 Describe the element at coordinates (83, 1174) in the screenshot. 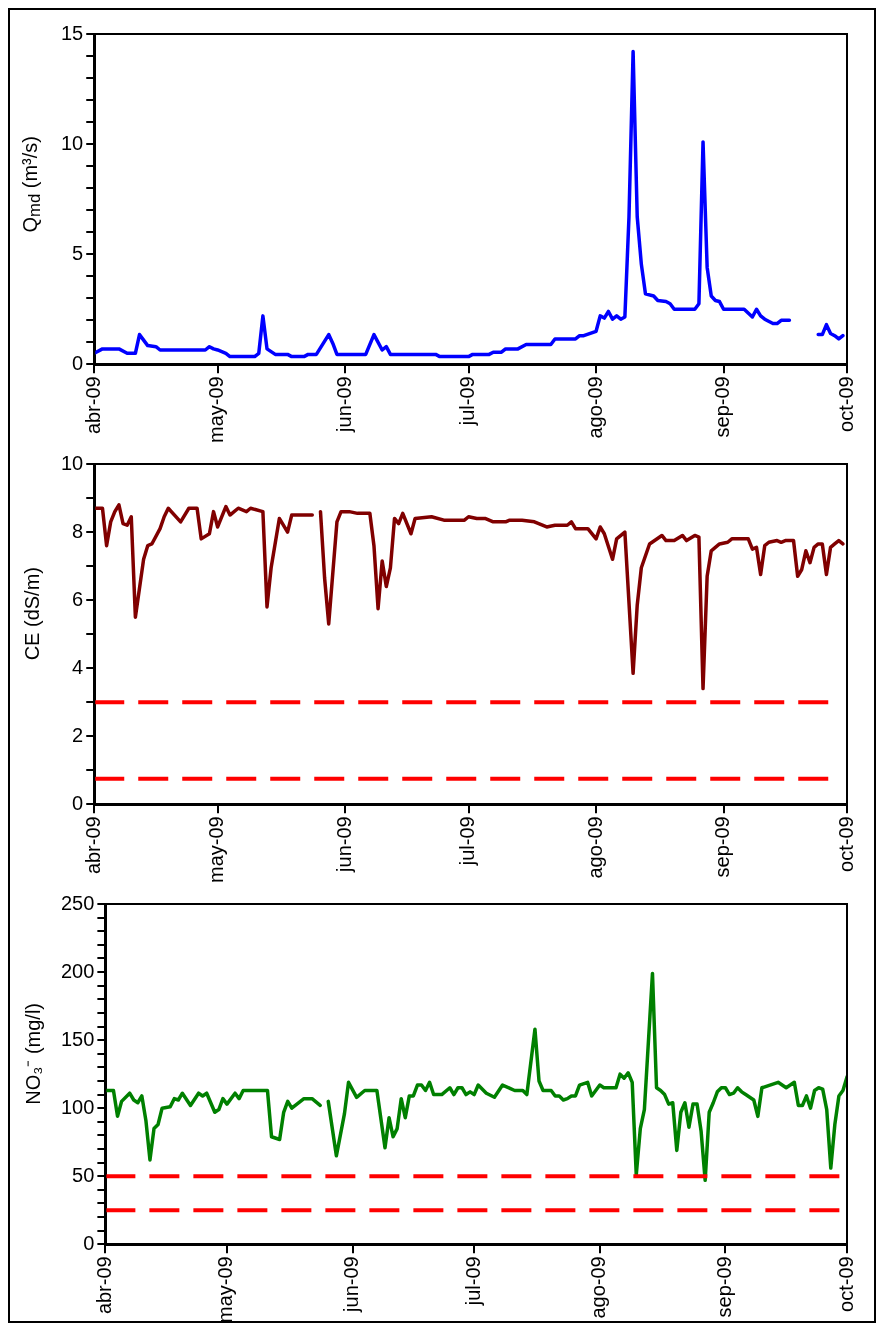

I see `y-tick-label: 50` at that location.